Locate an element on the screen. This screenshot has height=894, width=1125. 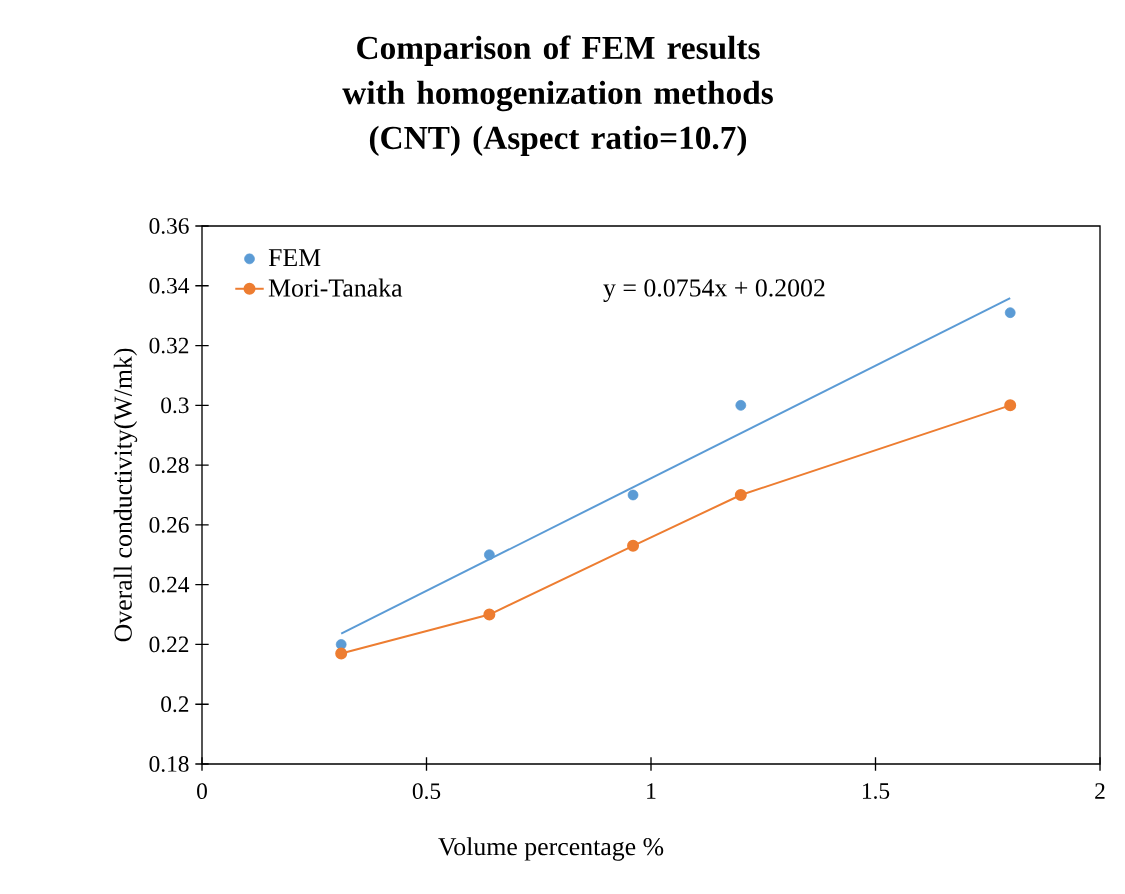
x-tick-label: 1 is located at coordinates (651, 791).